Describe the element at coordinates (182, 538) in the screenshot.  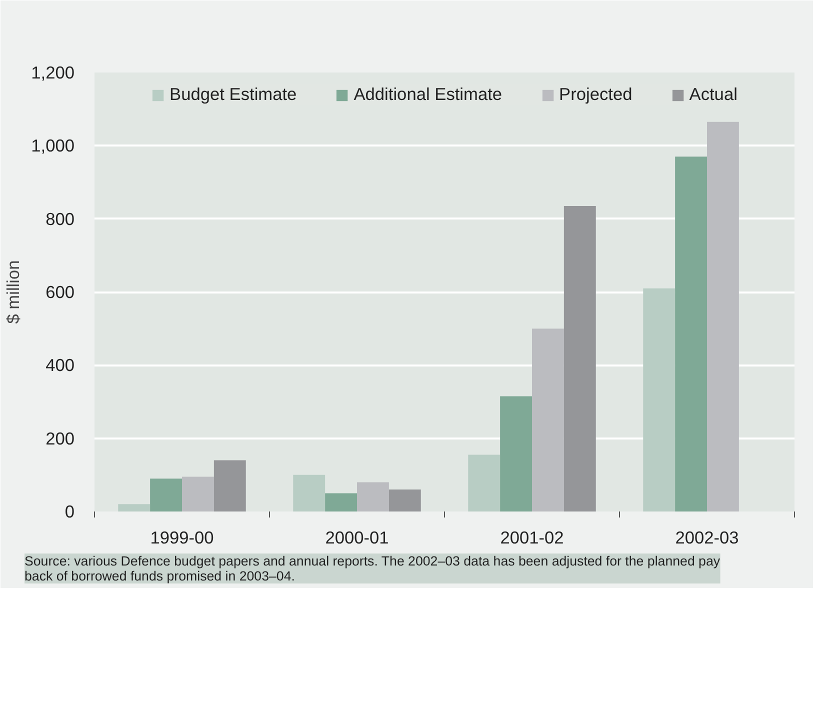
I see `x-tick-label: 1999-00` at that location.